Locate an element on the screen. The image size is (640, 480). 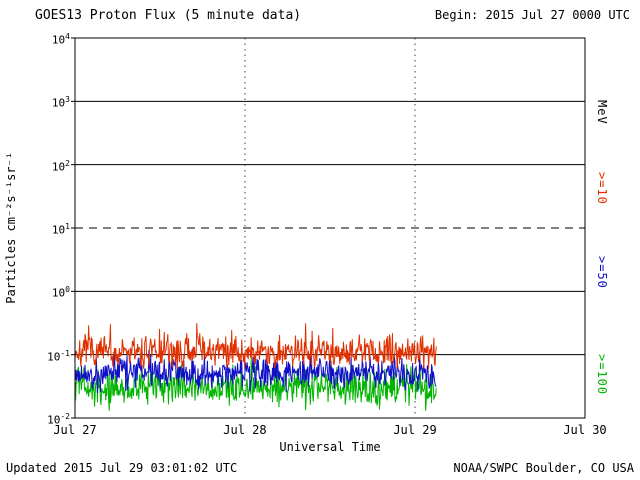
y-tick-label: 10⁻¹ is located at coordinates (58, 356).